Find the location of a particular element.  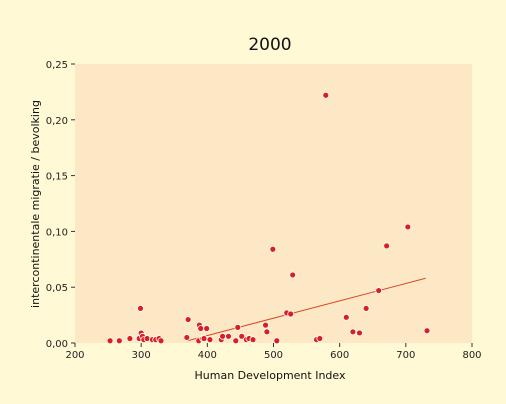

chart-title: 2000 is located at coordinates (269, 45).